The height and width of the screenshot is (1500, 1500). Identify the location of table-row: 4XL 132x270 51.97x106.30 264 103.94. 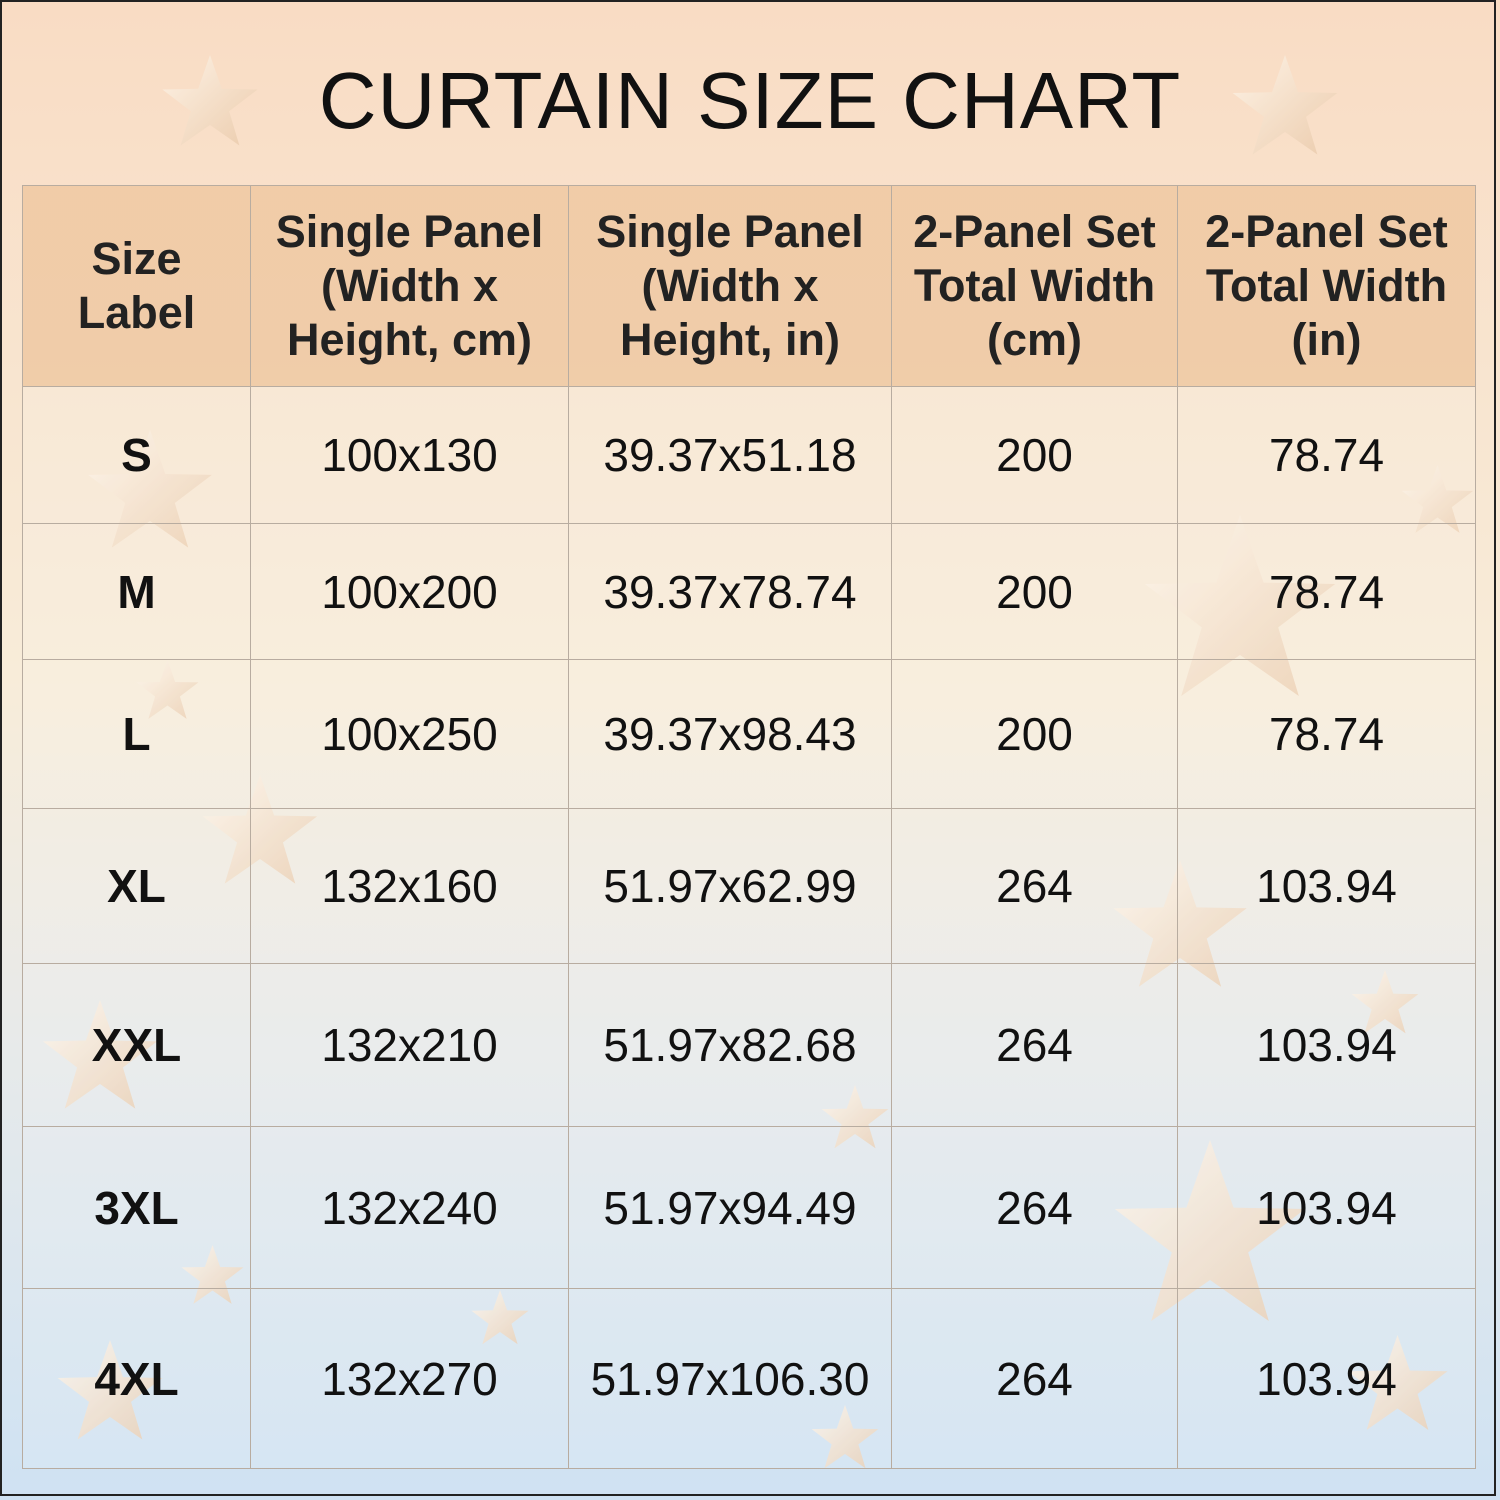
(749, 1378).